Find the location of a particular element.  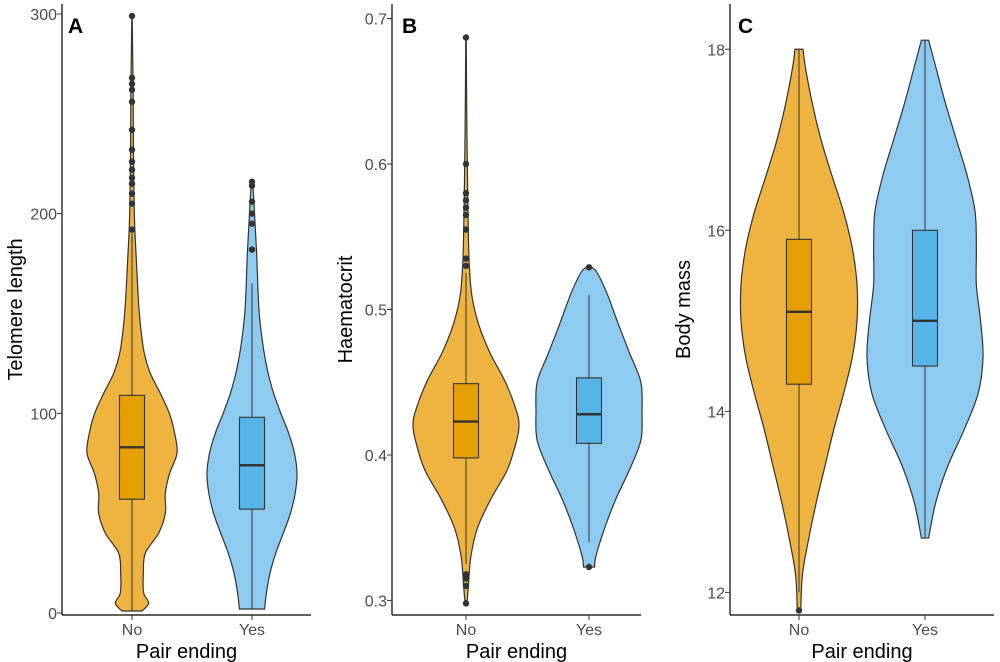

y-tick-label: 300 is located at coordinates (43, 15).